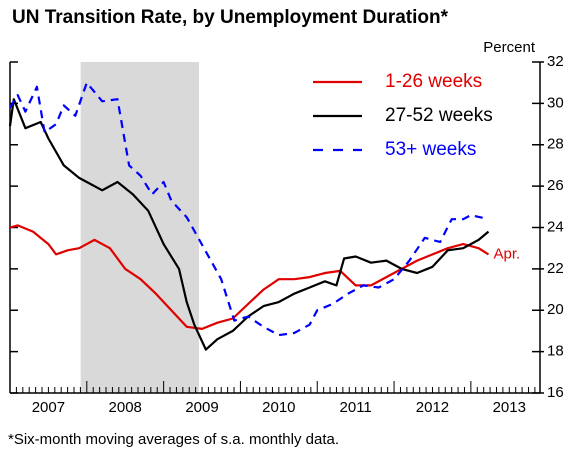 This screenshot has height=455, width=569. Describe the element at coordinates (509, 47) in the screenshot. I see `y-axis-label: Percent` at that location.